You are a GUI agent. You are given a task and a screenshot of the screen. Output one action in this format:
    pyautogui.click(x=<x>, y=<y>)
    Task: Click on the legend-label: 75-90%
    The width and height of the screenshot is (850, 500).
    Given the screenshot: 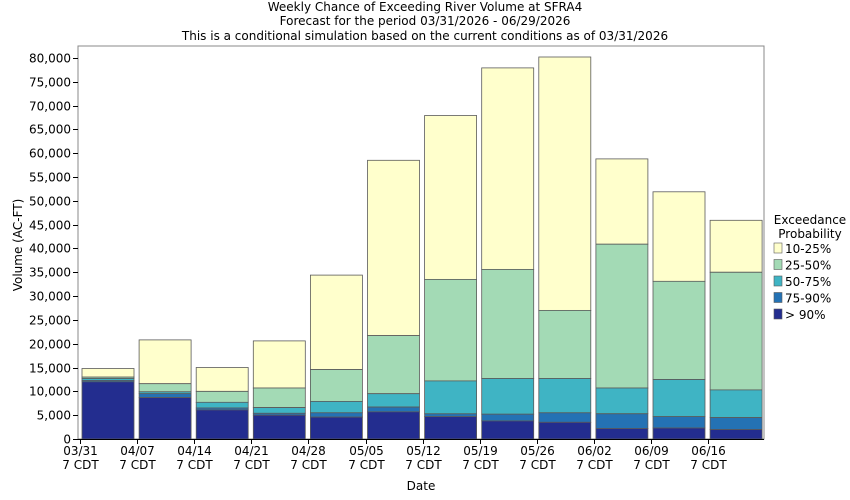 What is the action you would take?
    pyautogui.click(x=808, y=299)
    